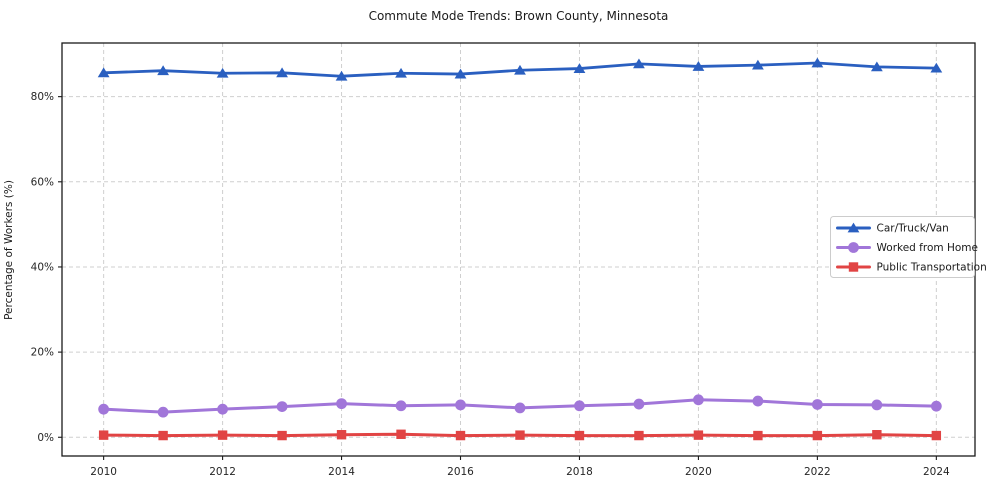 Image resolution: width=990 pixels, height=490 pixels. What do you see at coordinates (42, 267) in the screenshot?
I see `y-tick-label: 40%` at bounding box center [42, 267].